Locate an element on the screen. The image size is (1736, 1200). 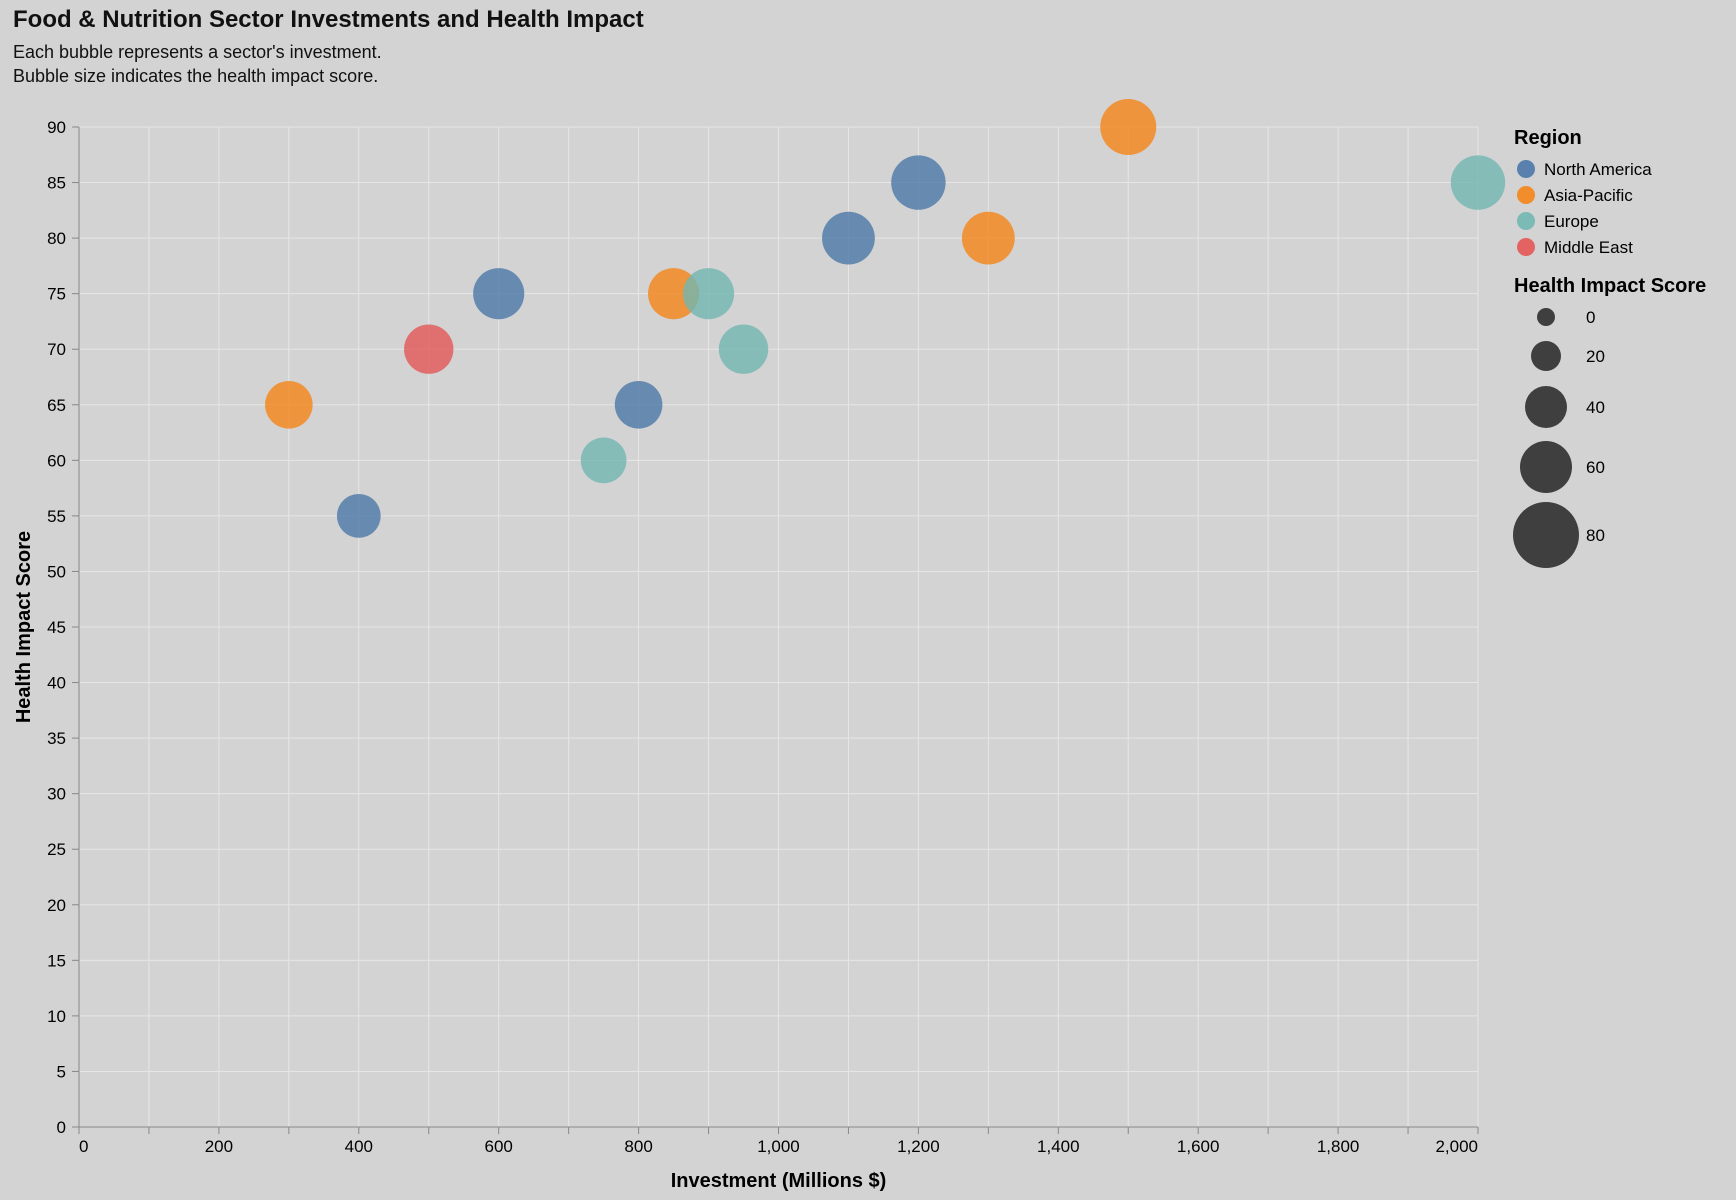
y-tick-label: 30 is located at coordinates (56, 794).